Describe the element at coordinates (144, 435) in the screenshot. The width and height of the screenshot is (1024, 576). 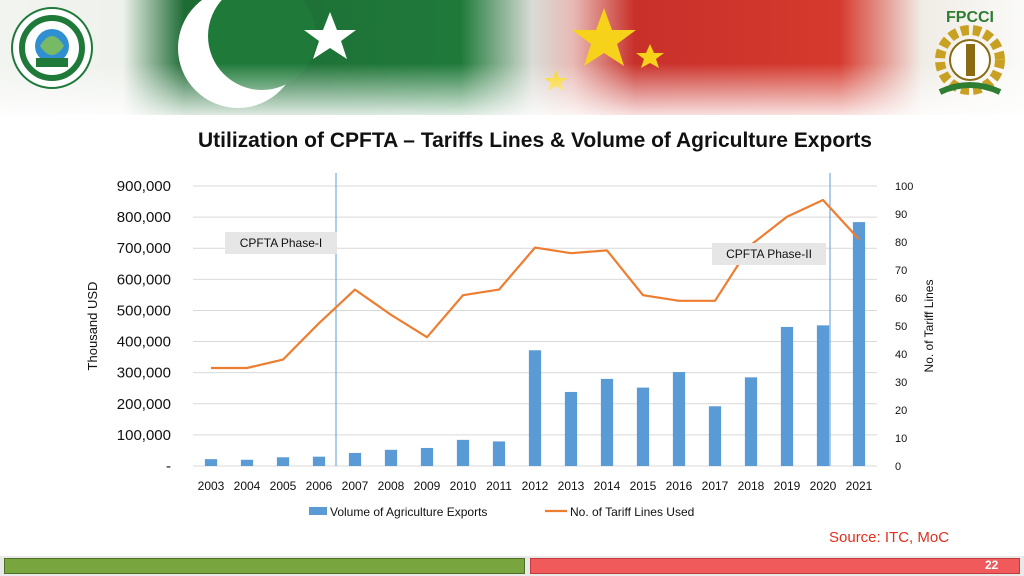
I see `y-tick-label: 100,000` at that location.